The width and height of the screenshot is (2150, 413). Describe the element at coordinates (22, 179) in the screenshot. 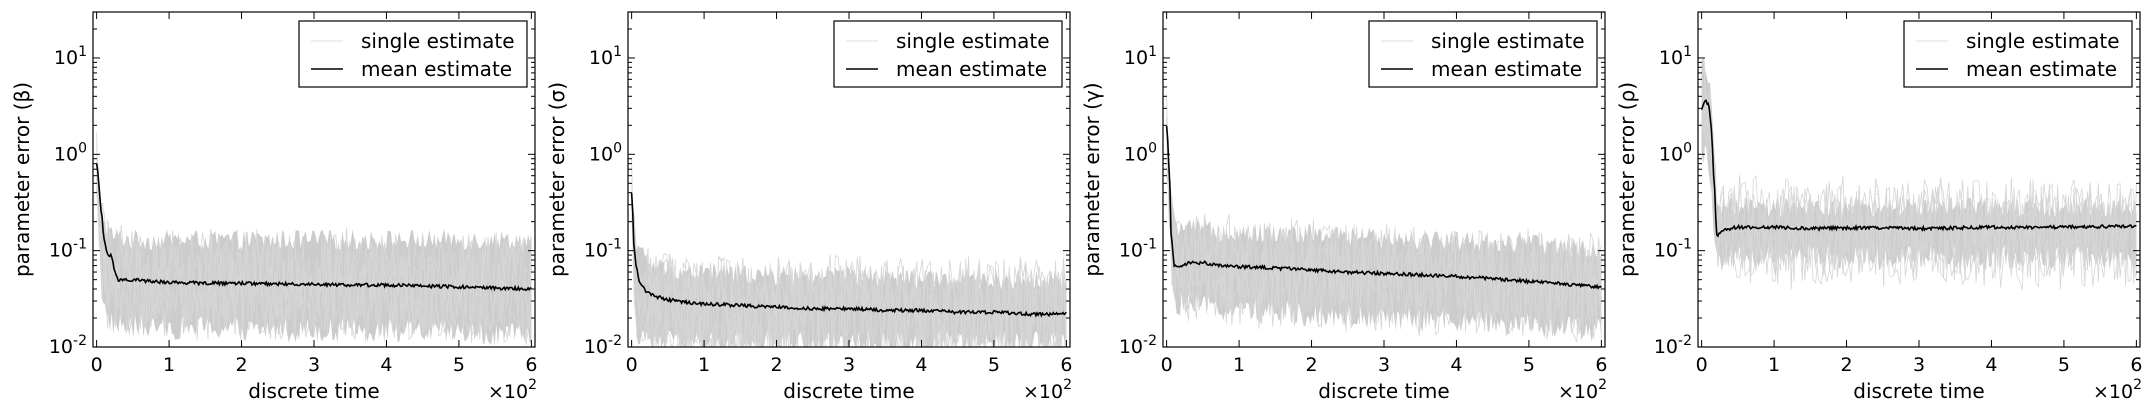

I see `y-axis-label: parameter error (β)` at that location.